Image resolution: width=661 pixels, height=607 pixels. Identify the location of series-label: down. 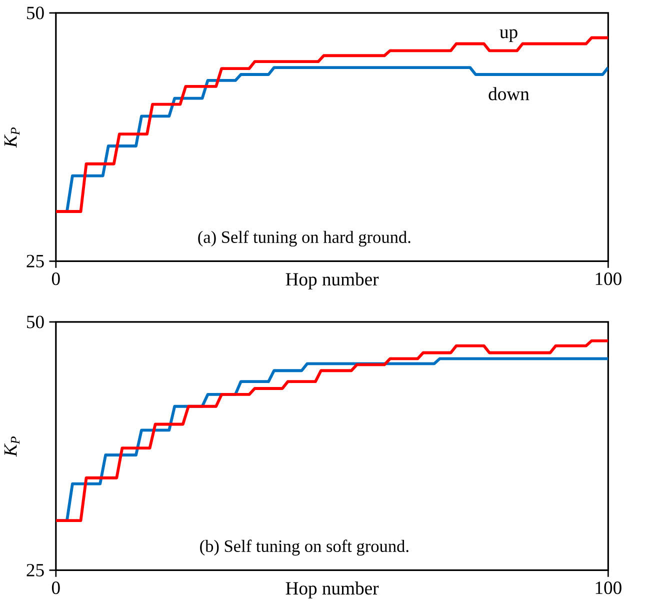
(509, 93).